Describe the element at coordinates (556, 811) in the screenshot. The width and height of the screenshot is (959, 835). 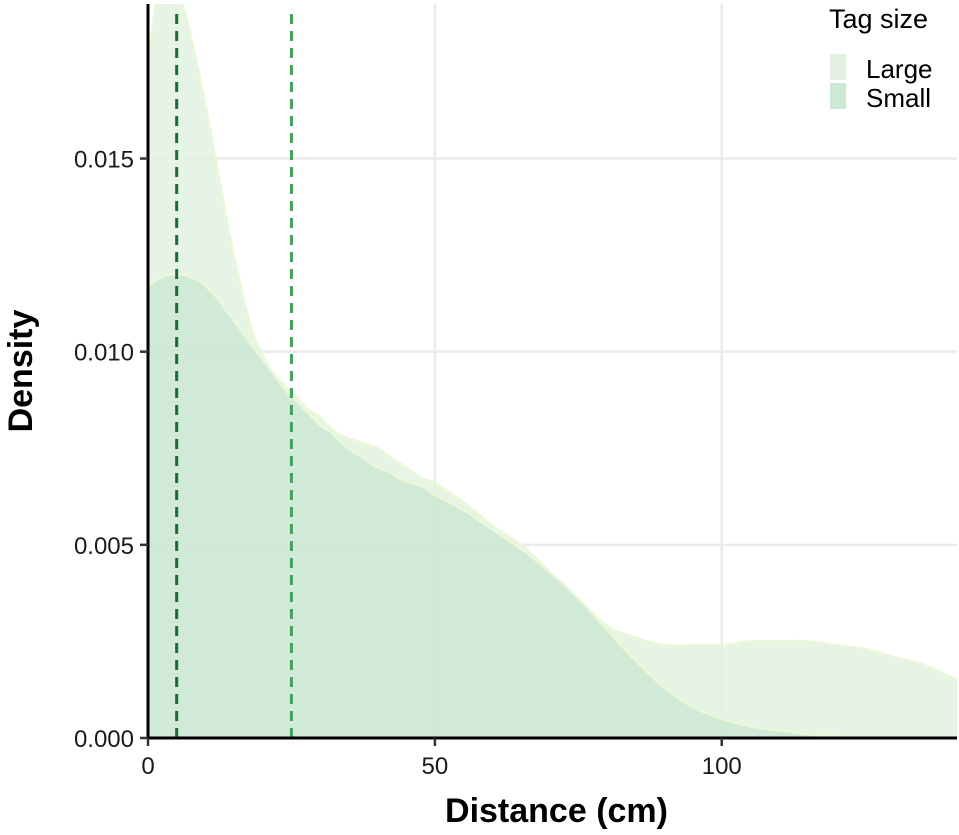
I see `x-axis-title: Distance (cm)` at that location.